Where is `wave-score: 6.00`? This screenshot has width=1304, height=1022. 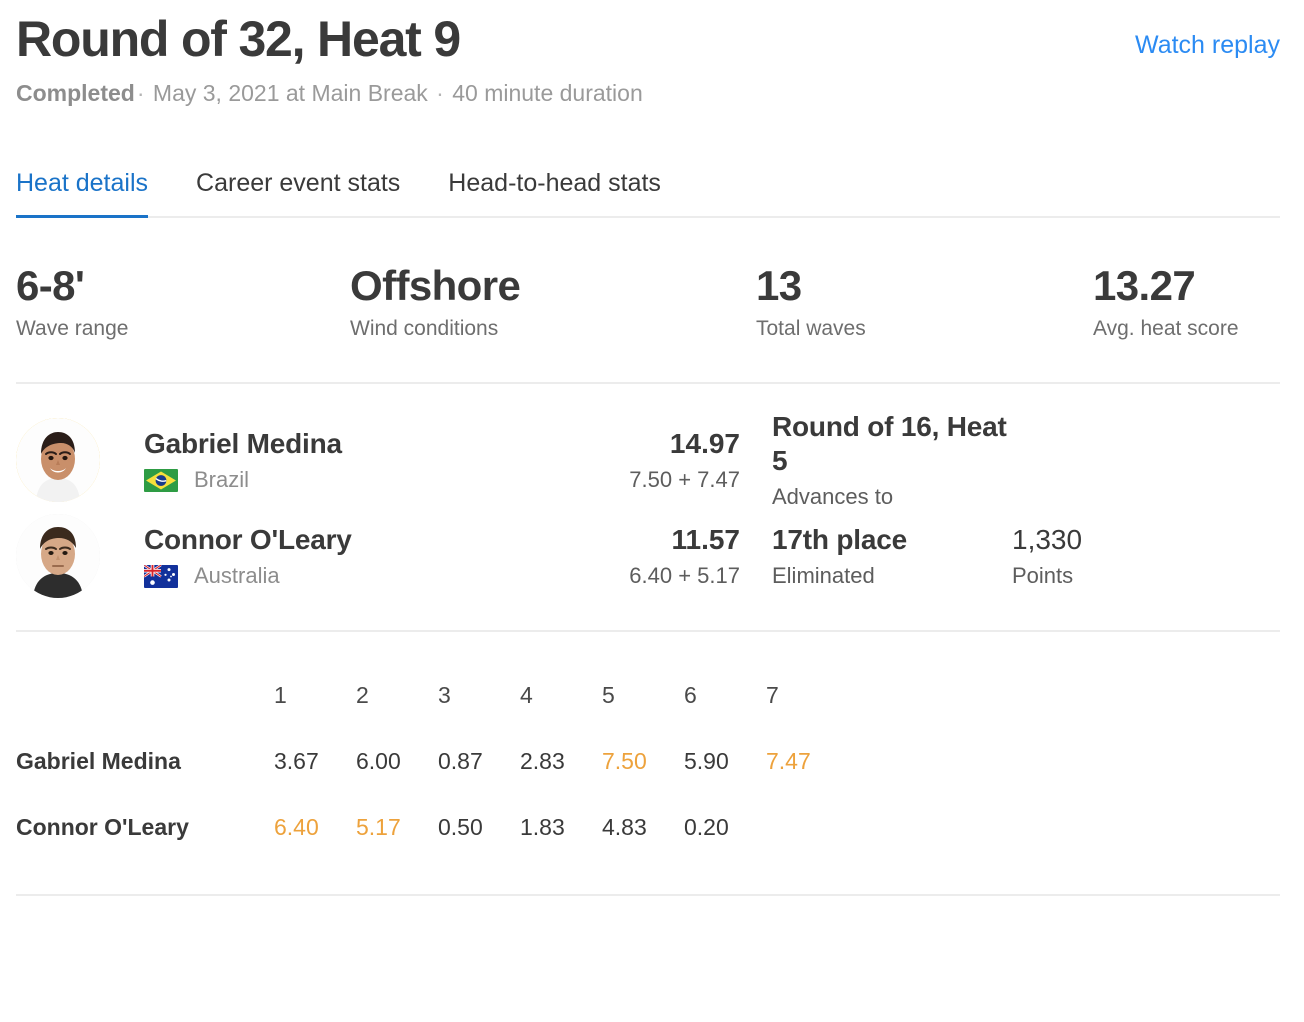
wave-score: 6.00 is located at coordinates (378, 761).